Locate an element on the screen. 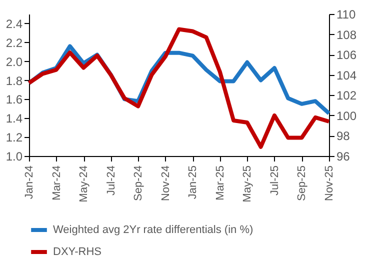  x-tick-label: Nov-24 is located at coordinates (166, 183).